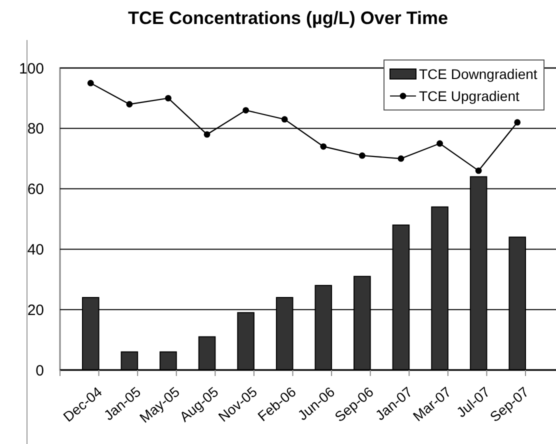  What do you see at coordinates (31, 69) in the screenshot?
I see `y-tick-label: 100` at bounding box center [31, 69].